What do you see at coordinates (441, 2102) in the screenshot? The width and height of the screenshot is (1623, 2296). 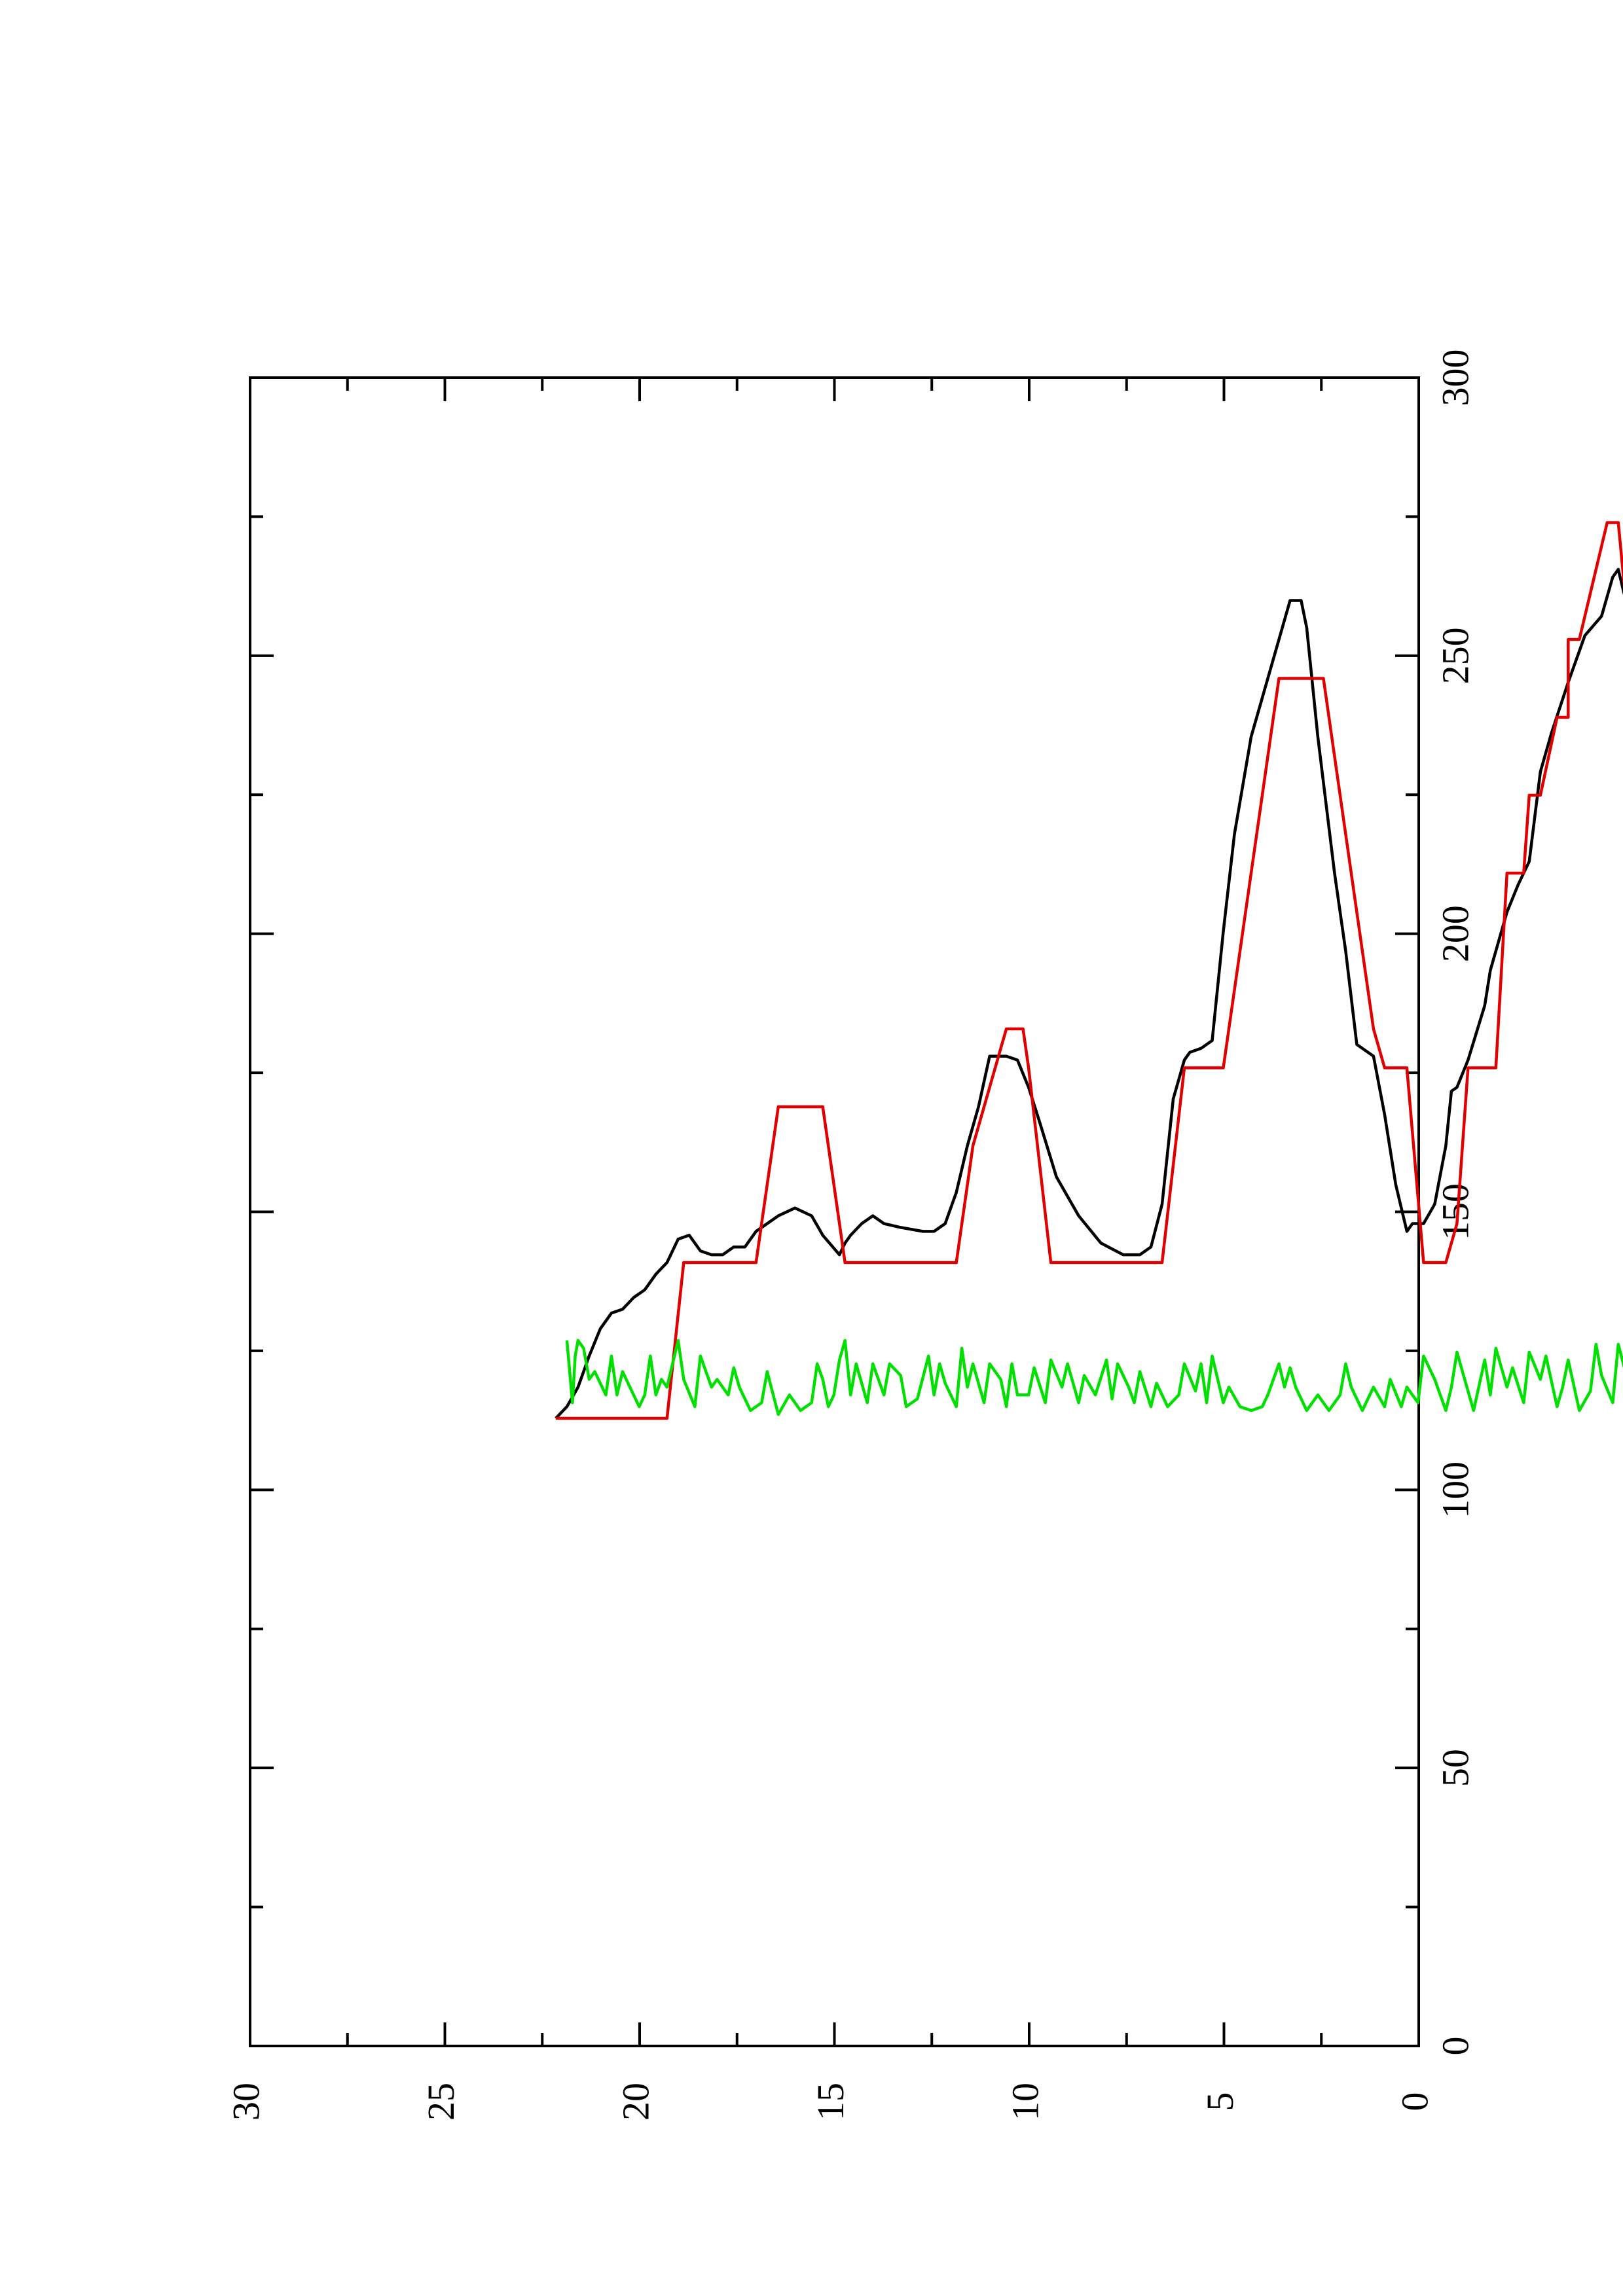 I see `y-tick-label: 25` at bounding box center [441, 2102].